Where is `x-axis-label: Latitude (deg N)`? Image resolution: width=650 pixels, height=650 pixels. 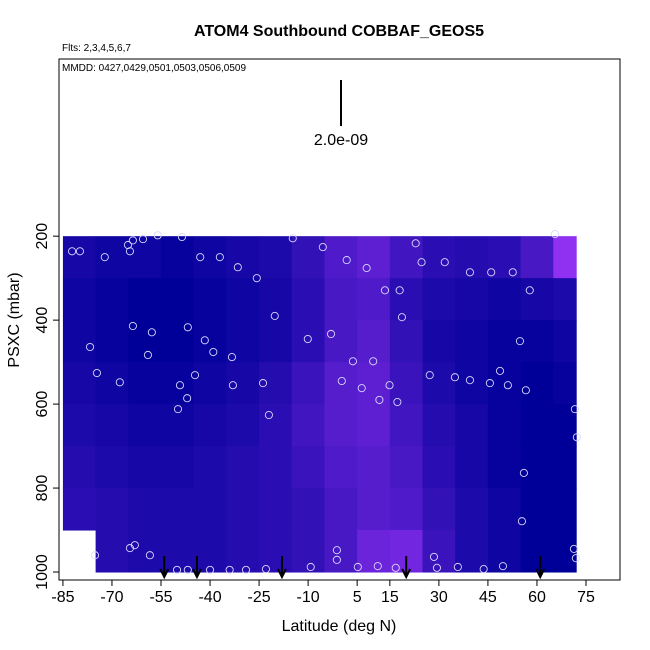
x-axis-label: Latitude (deg N) is located at coordinates (339, 626).